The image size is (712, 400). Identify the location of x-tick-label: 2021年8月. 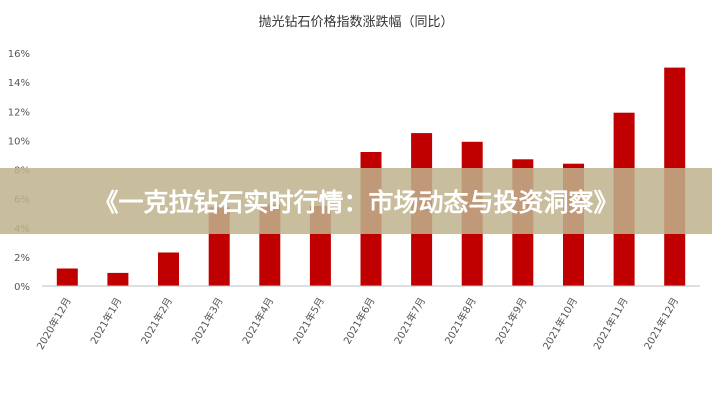
(460, 320).